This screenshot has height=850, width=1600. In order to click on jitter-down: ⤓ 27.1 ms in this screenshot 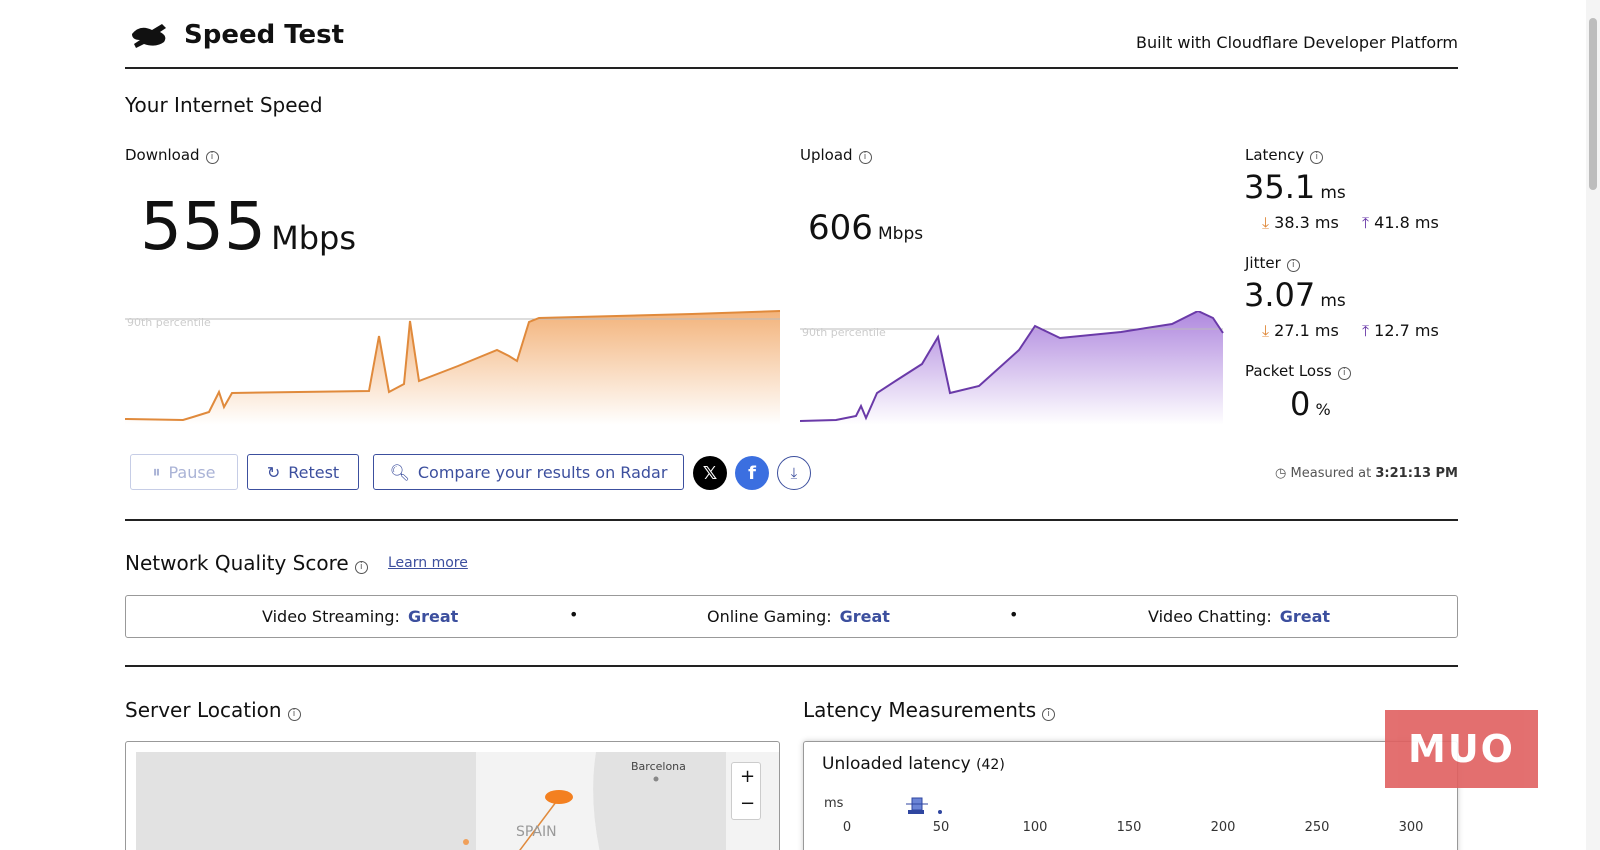, I will do `click(1300, 330)`.